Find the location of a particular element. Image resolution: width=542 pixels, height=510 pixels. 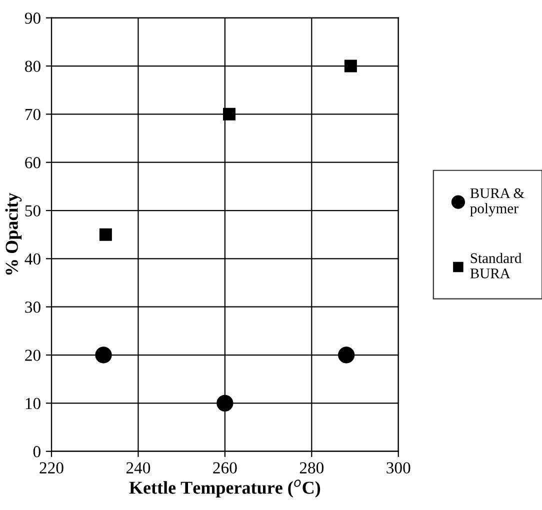

legend-label: Standard BURA is located at coordinates (496, 265).